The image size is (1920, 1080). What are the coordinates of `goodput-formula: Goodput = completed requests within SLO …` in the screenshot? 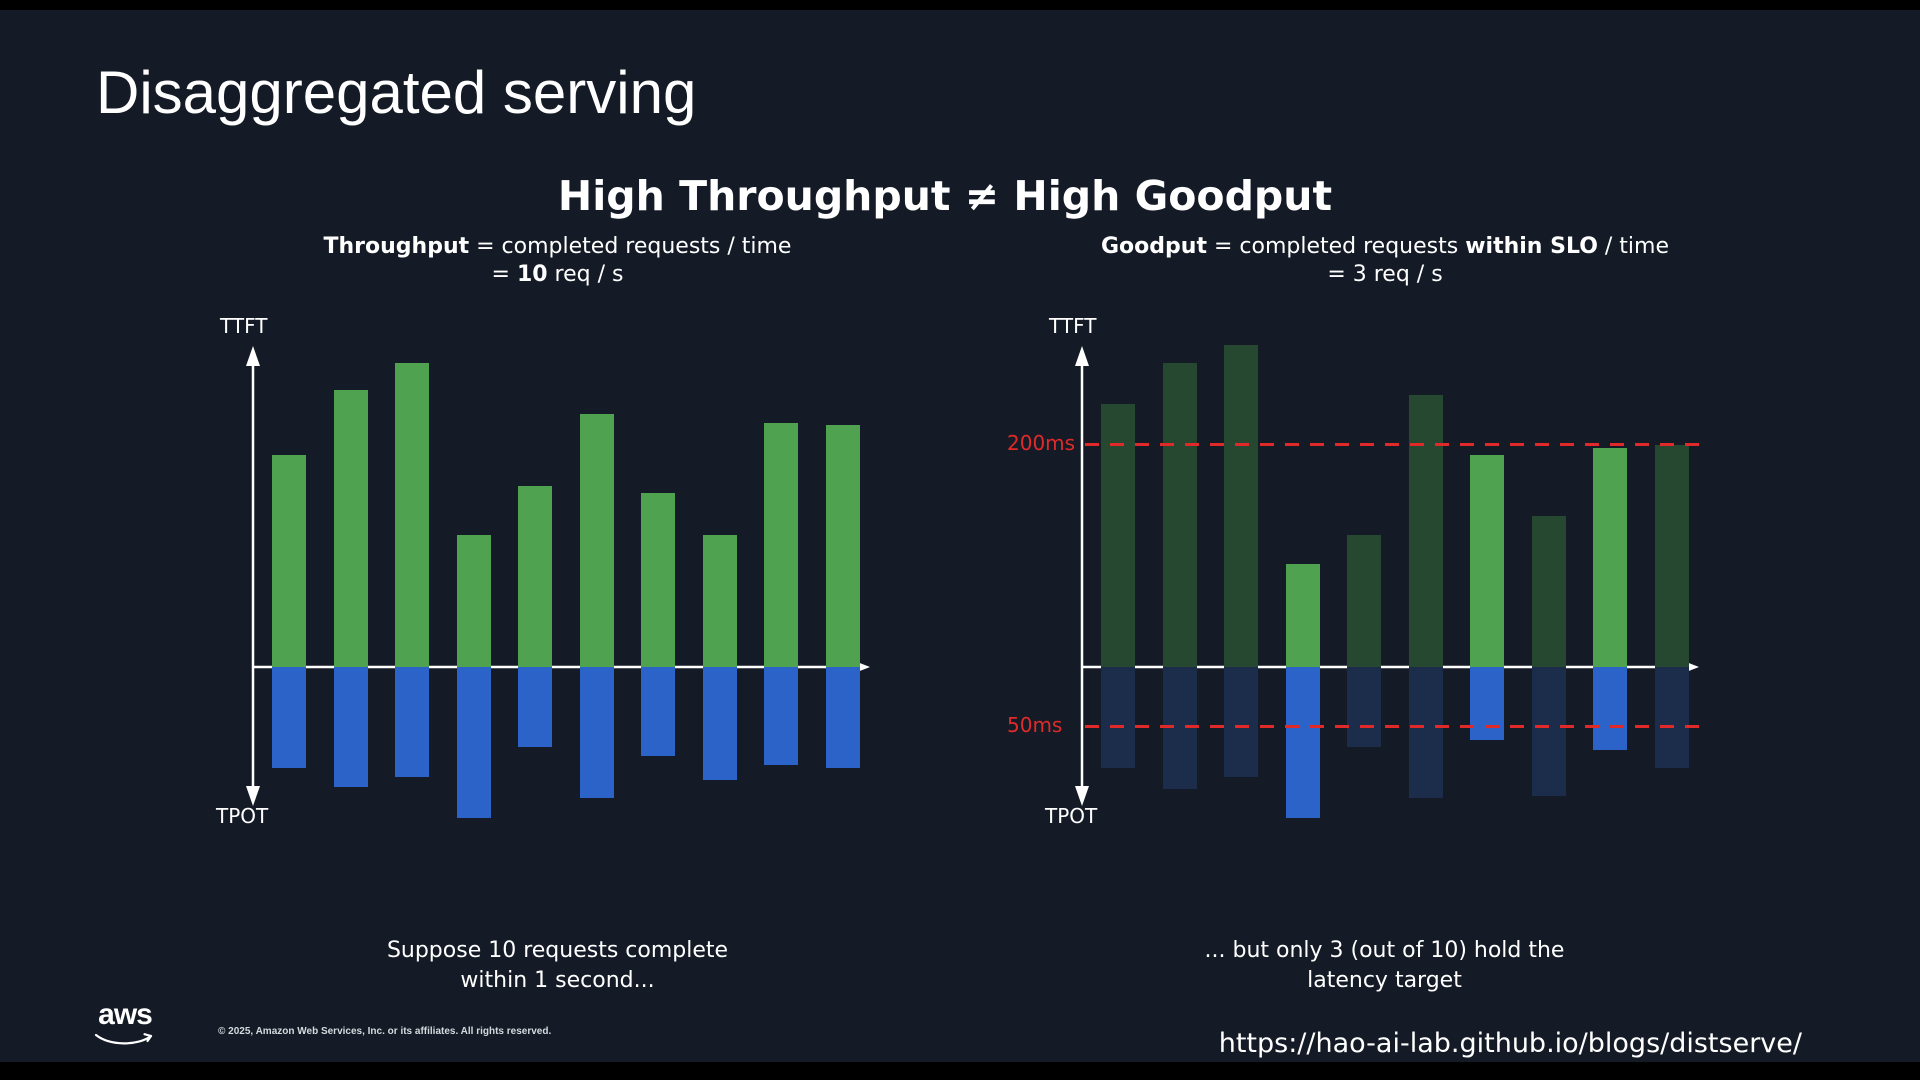 It's located at (1385, 261).